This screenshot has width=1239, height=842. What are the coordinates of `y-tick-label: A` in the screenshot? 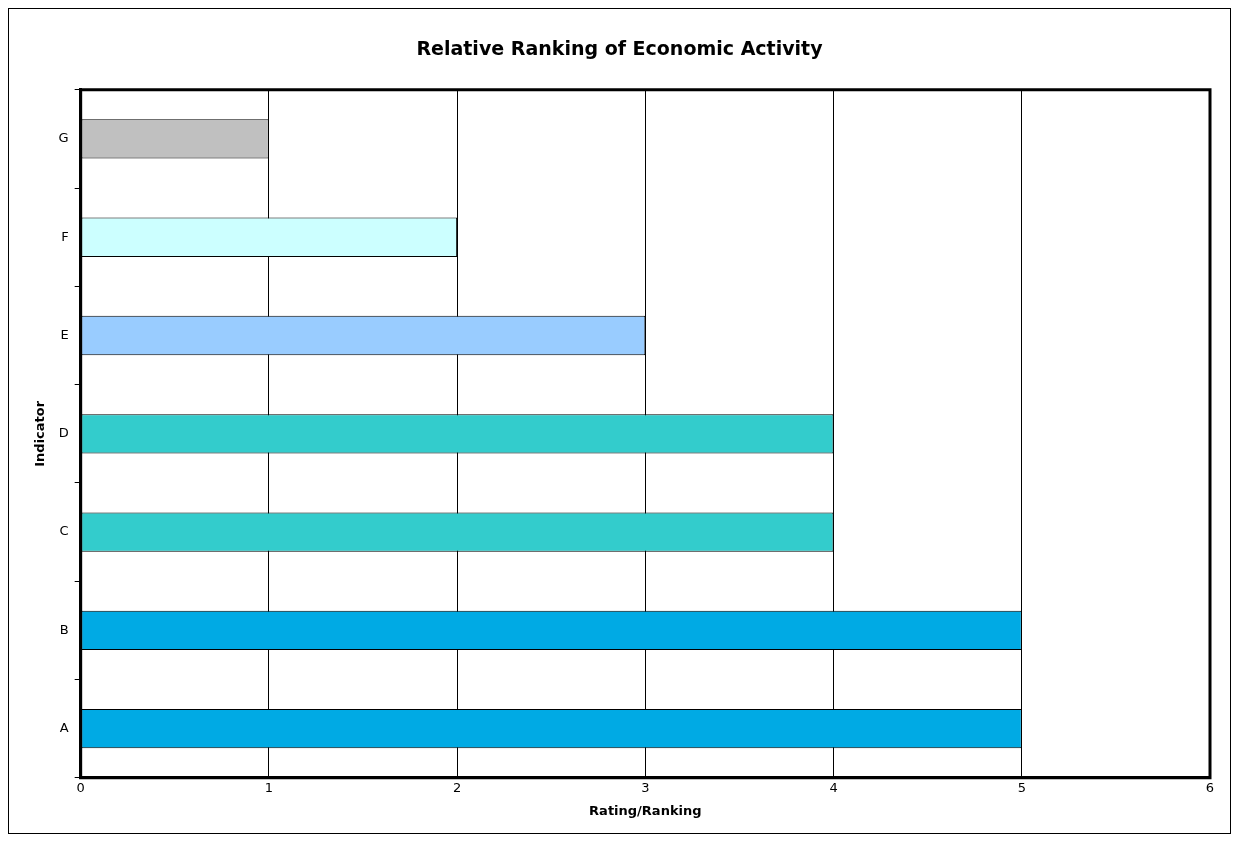 It's located at (64, 728).